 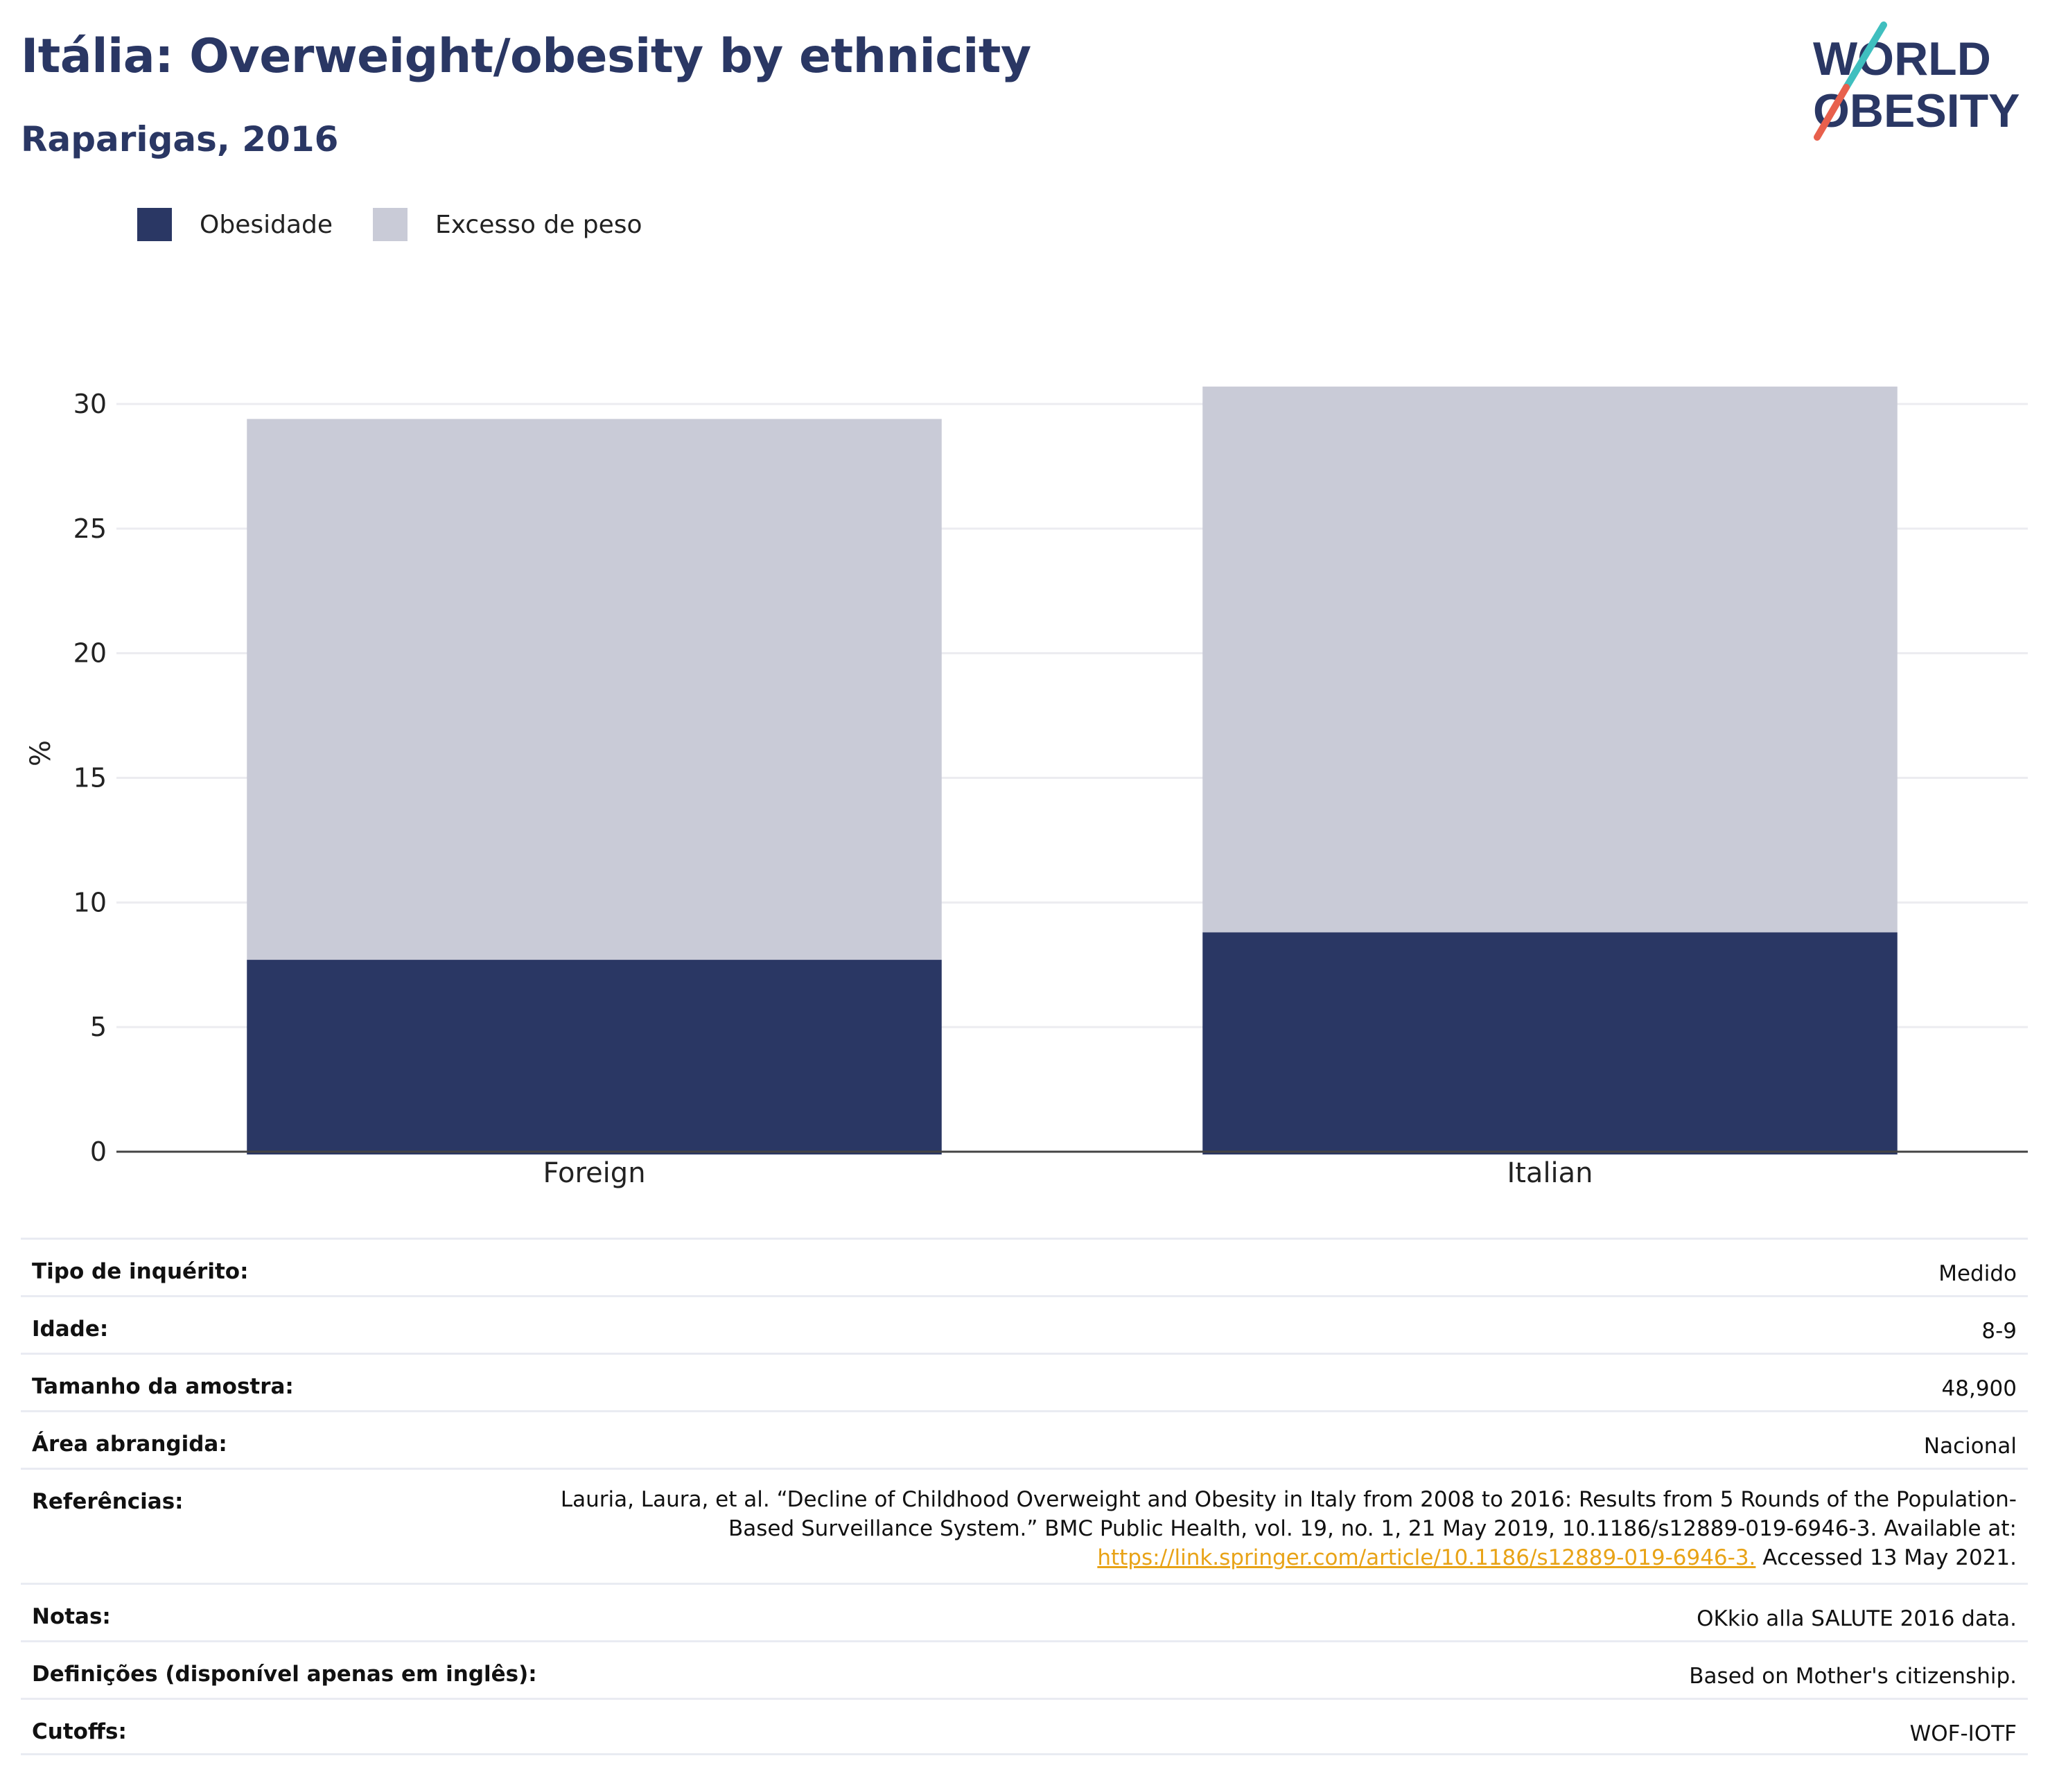 I want to click on legend-item-obesidade: Obesidade, so click(x=235, y=224).